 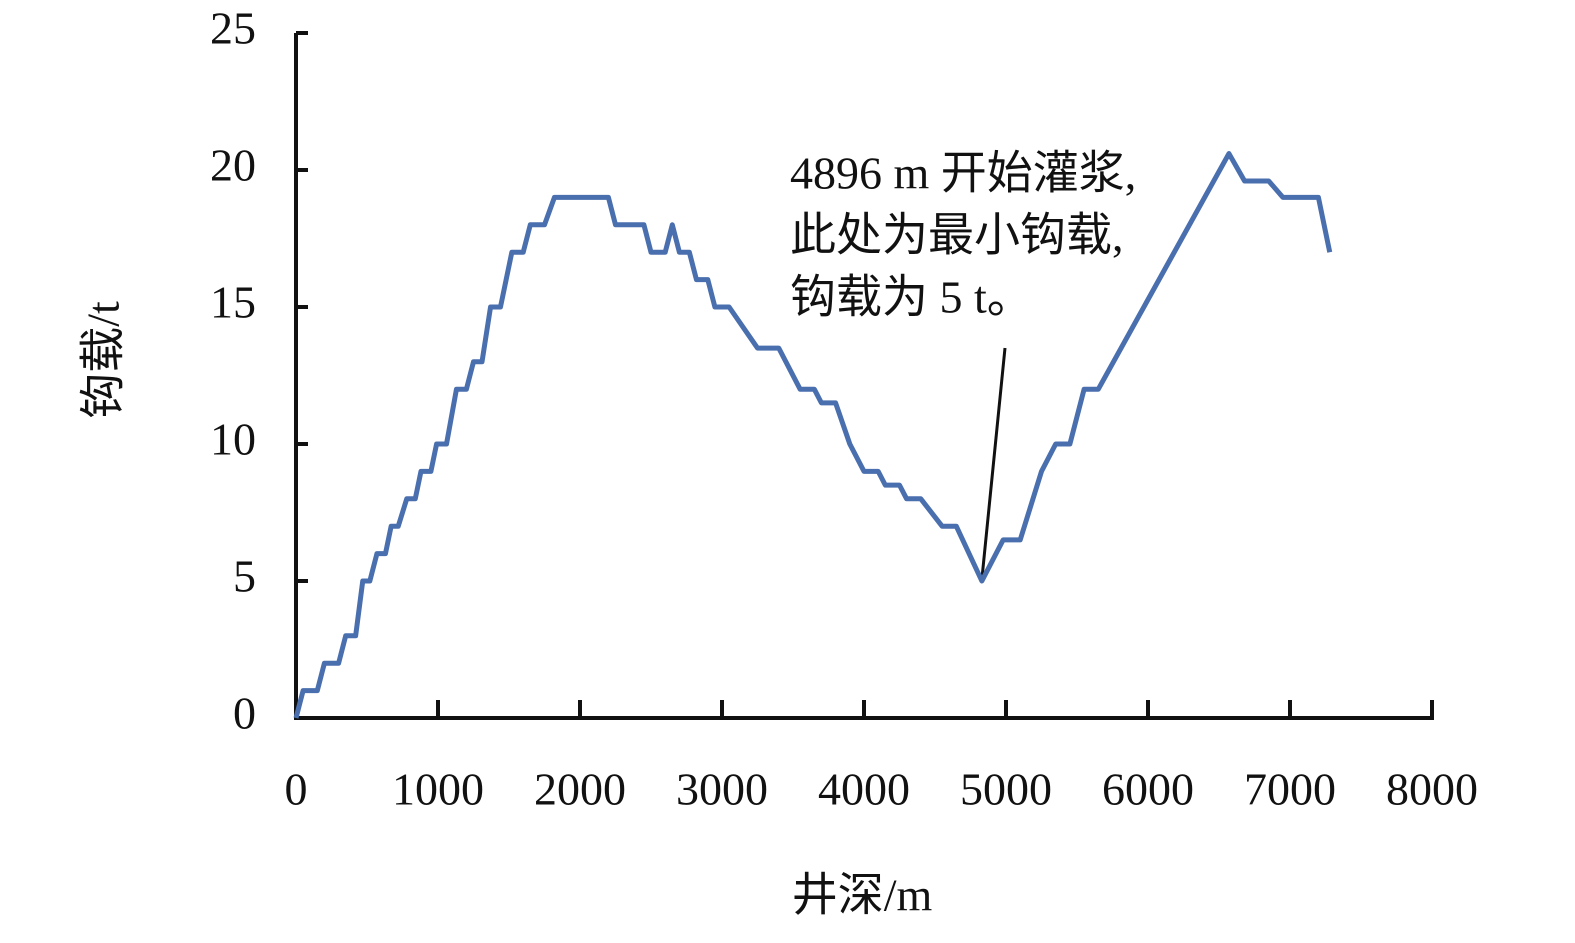 What do you see at coordinates (1290, 789) in the screenshot?
I see `x-tick-label: 7000` at bounding box center [1290, 789].